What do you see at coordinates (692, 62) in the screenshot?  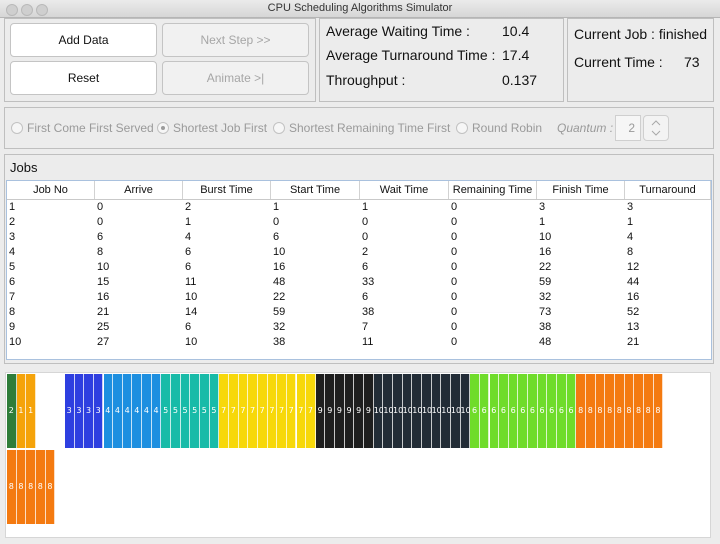 I see `current-time-value: 73` at bounding box center [692, 62].